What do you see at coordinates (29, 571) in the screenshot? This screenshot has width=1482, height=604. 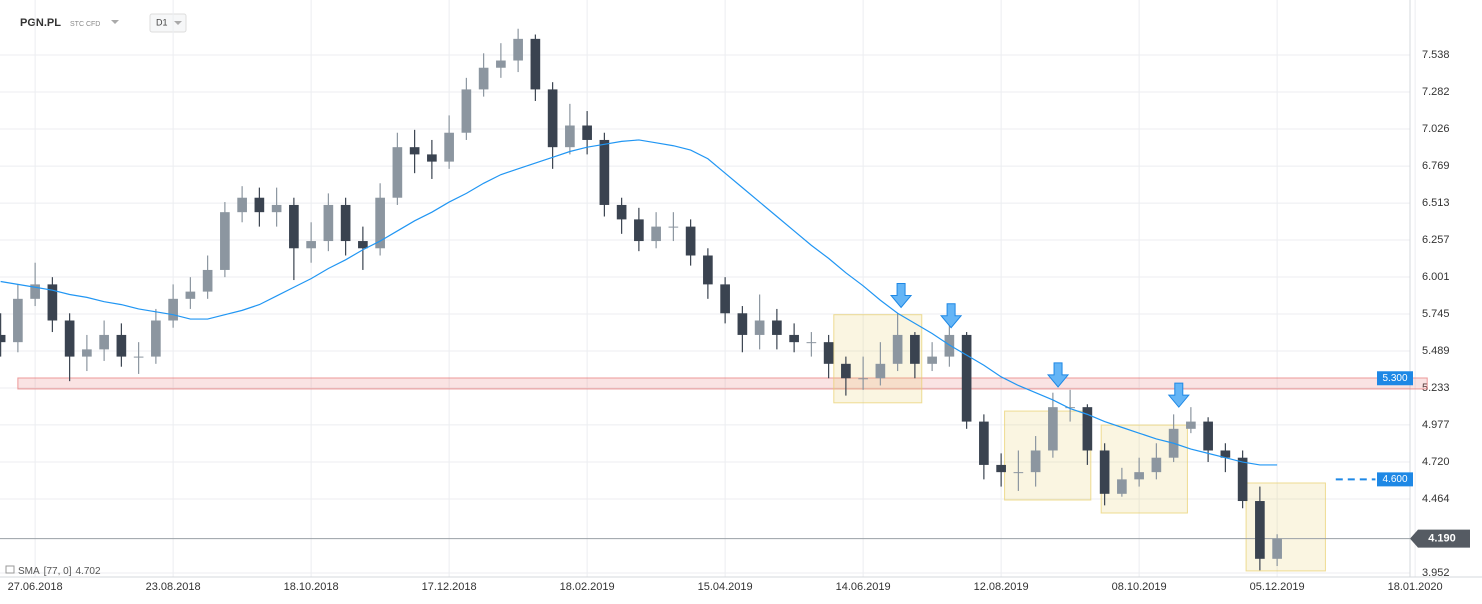 I see `legend-name: SMA` at bounding box center [29, 571].